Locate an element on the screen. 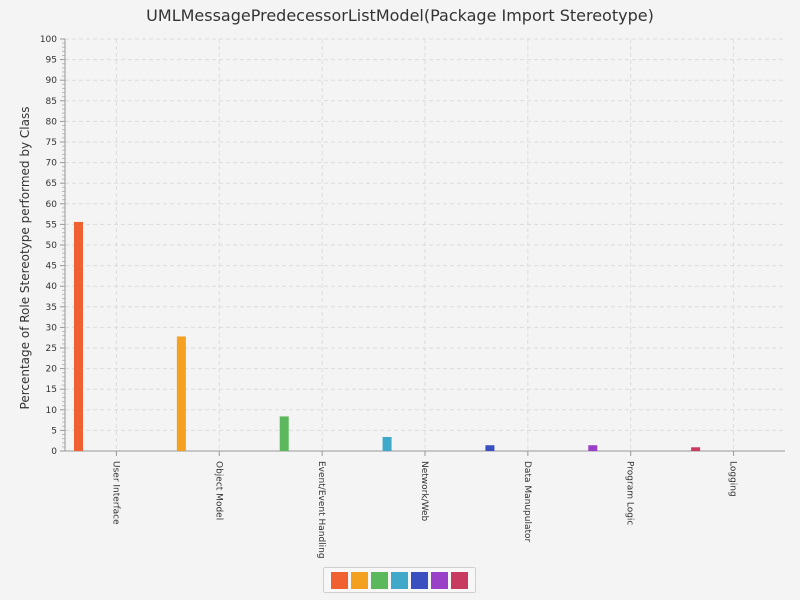  x-tick-label: Object Model is located at coordinates (218, 490).